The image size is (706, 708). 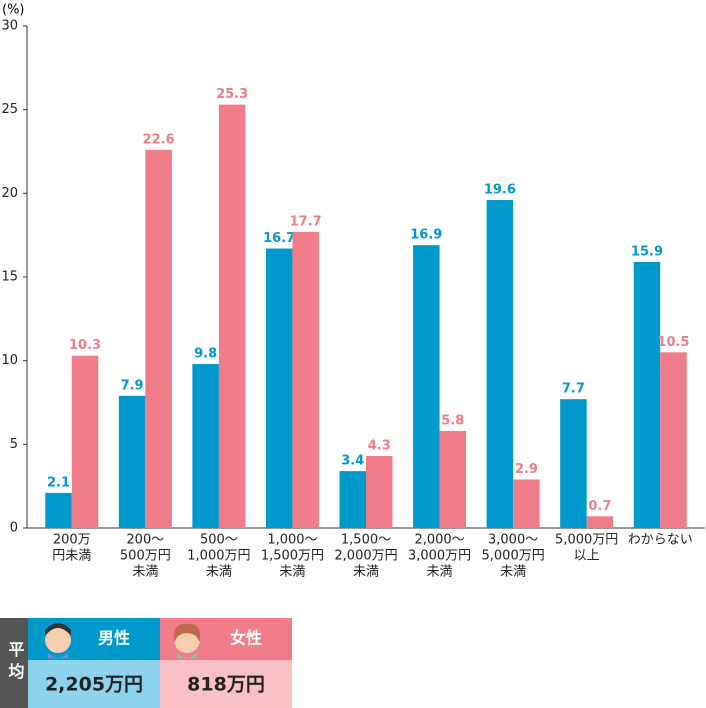 What do you see at coordinates (9, 26) in the screenshot?
I see `y-tick-label: 30` at bounding box center [9, 26].